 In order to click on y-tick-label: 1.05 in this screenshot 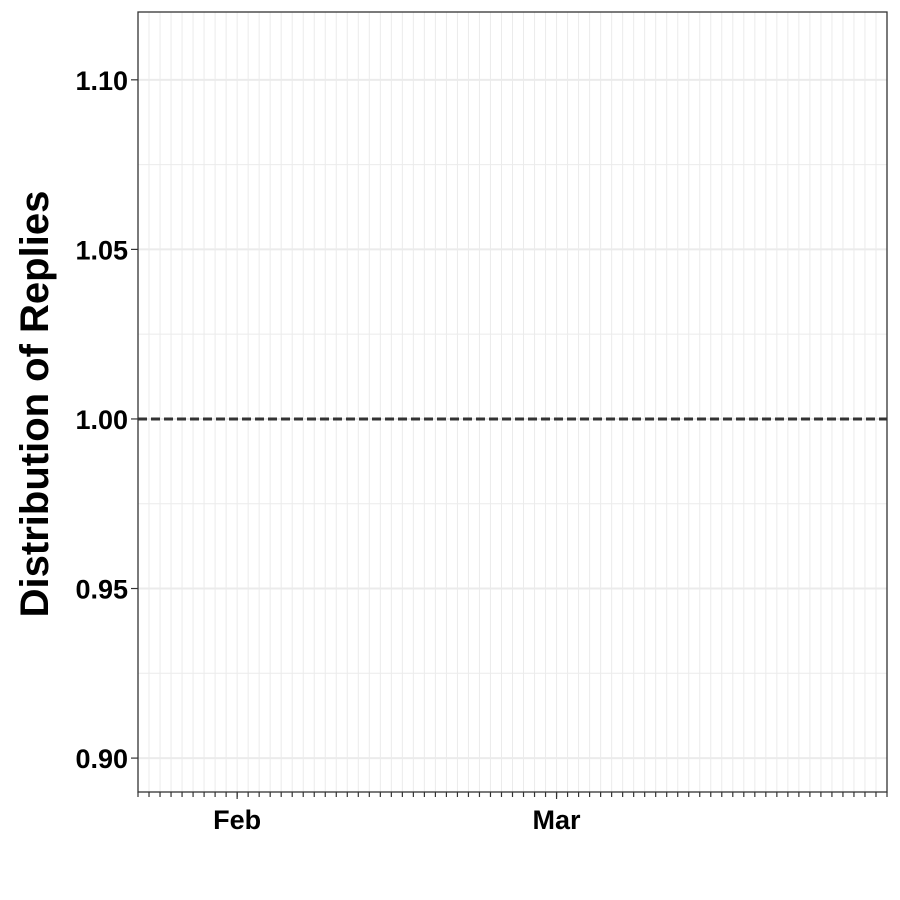, I will do `click(101, 250)`.